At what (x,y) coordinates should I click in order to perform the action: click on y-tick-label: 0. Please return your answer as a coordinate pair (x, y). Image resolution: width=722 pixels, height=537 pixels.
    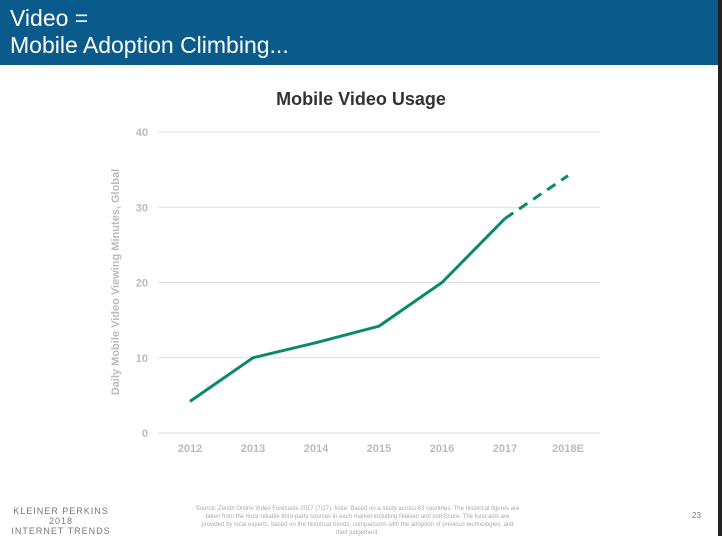
    Looking at the image, I should click on (145, 434).